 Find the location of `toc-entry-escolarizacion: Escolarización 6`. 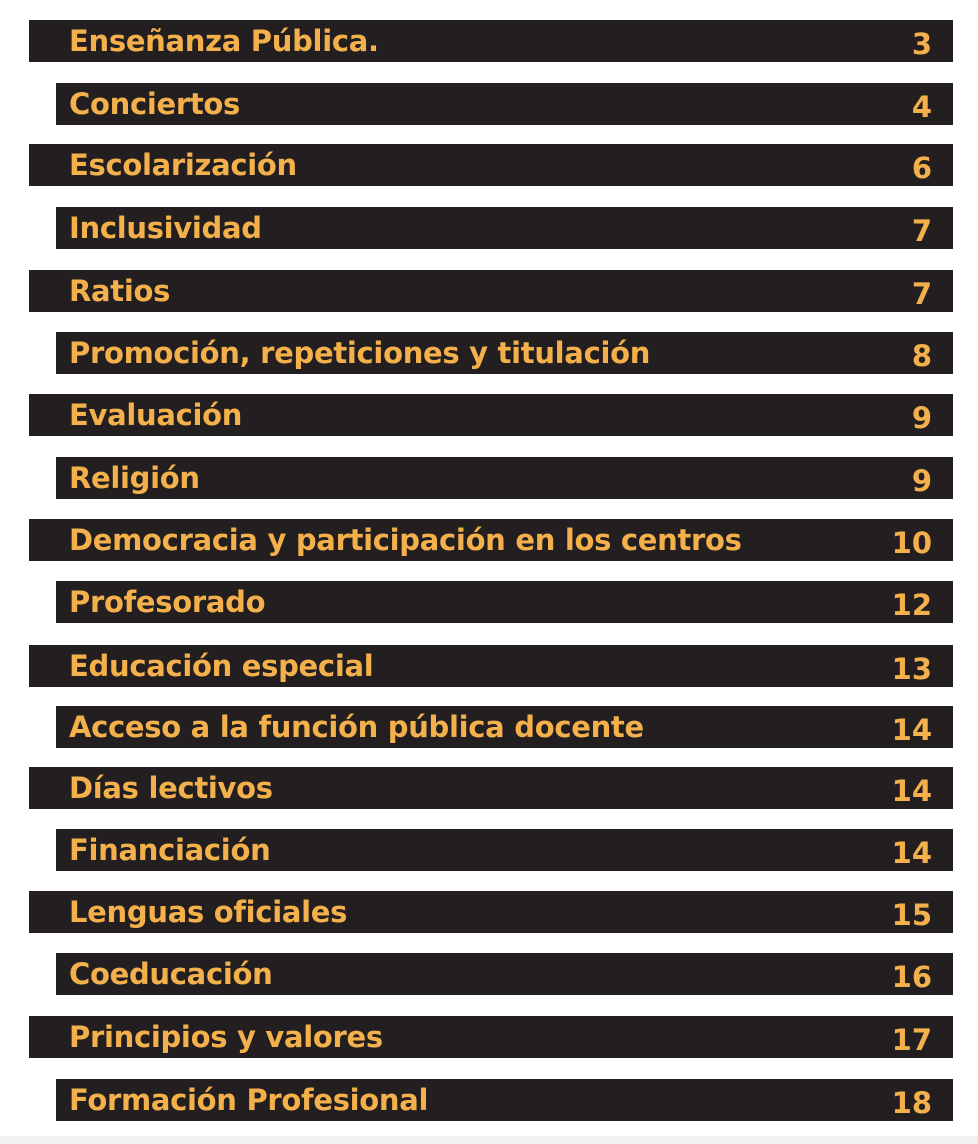

toc-entry-escolarizacion: Escolarización 6 is located at coordinates (491, 165).